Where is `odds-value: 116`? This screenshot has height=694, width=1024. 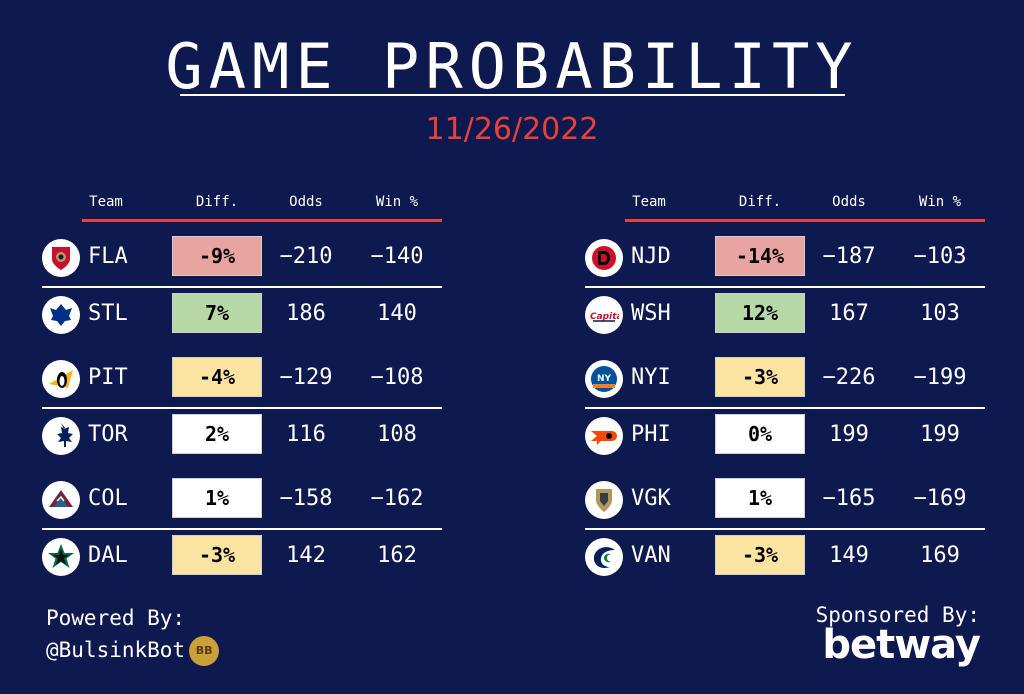
odds-value: 116 is located at coordinates (306, 434).